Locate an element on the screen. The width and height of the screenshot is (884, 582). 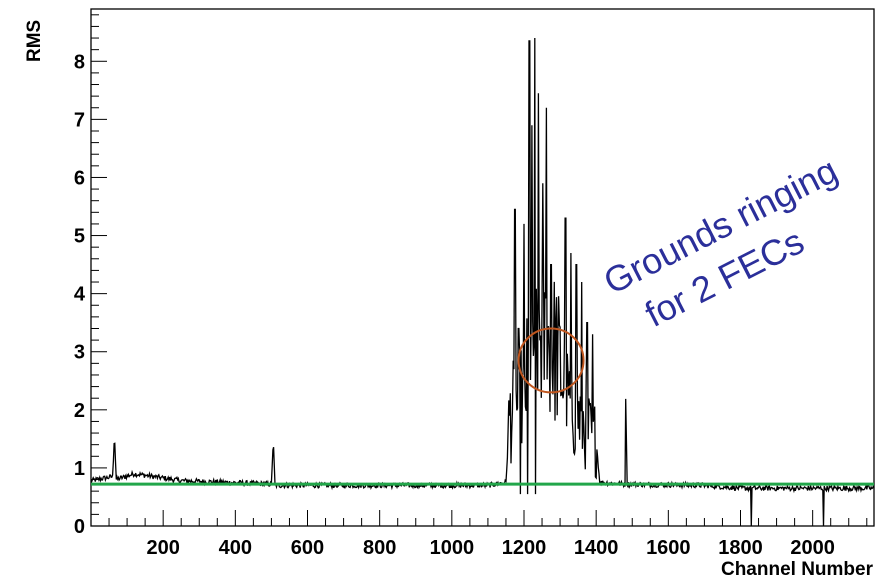
x-axis-ticks: 200 400 600 800 1000 1200 1400 1600 1800 2000 is located at coordinates (479, 534).